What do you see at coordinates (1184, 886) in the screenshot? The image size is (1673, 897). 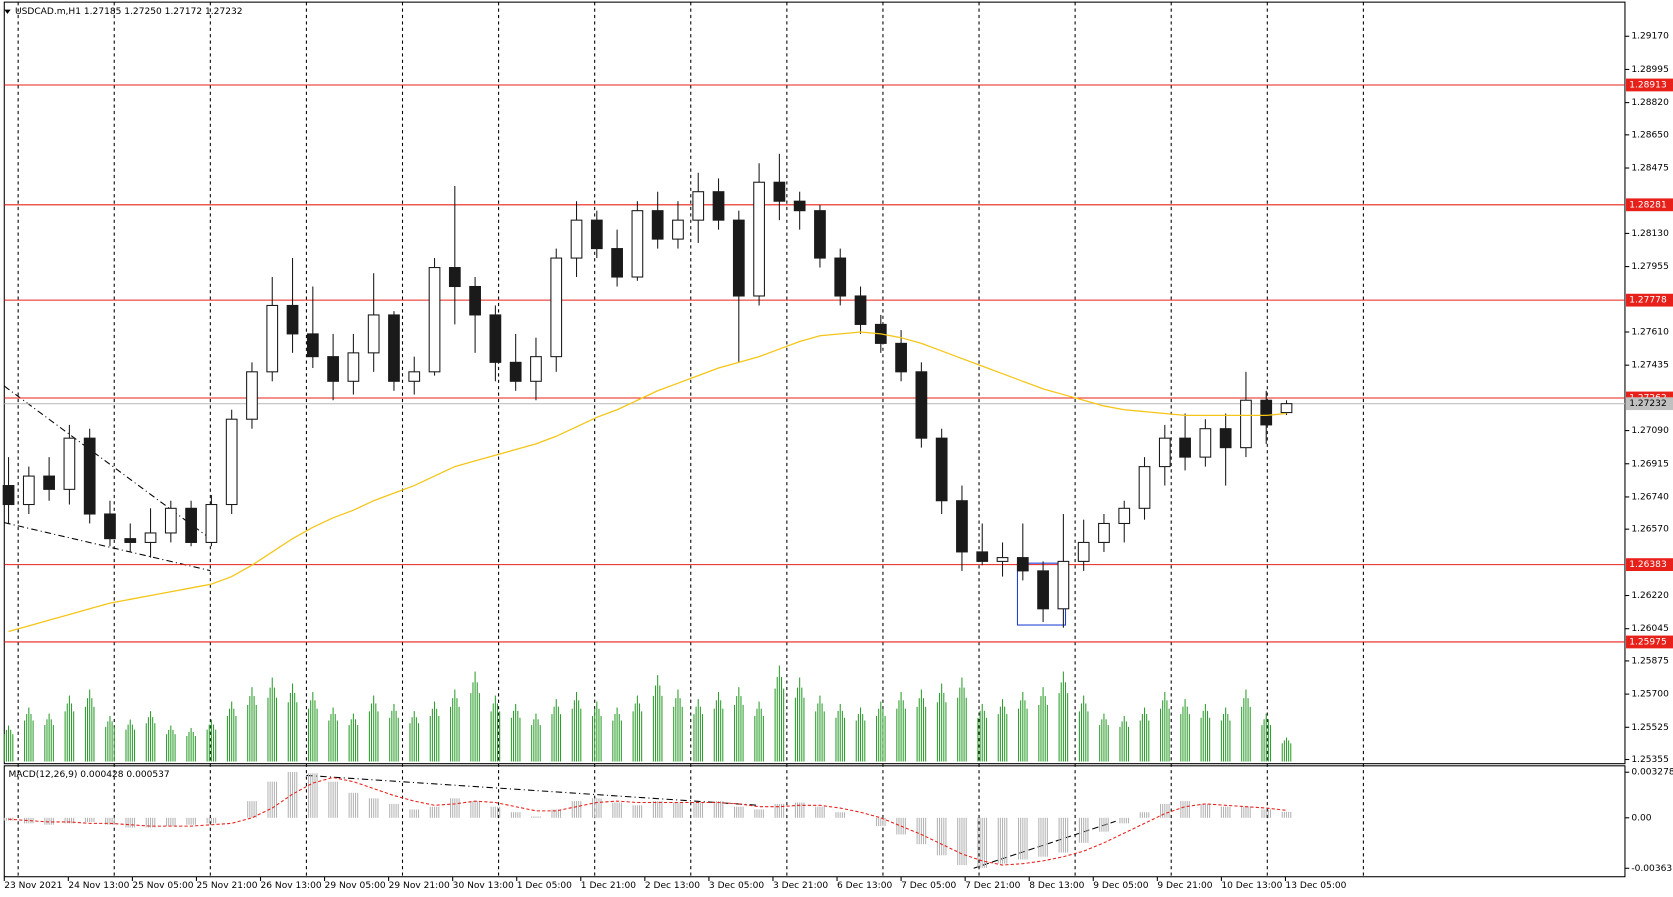 I see `x-tick-label: 9 Dec 21:00` at bounding box center [1184, 886].